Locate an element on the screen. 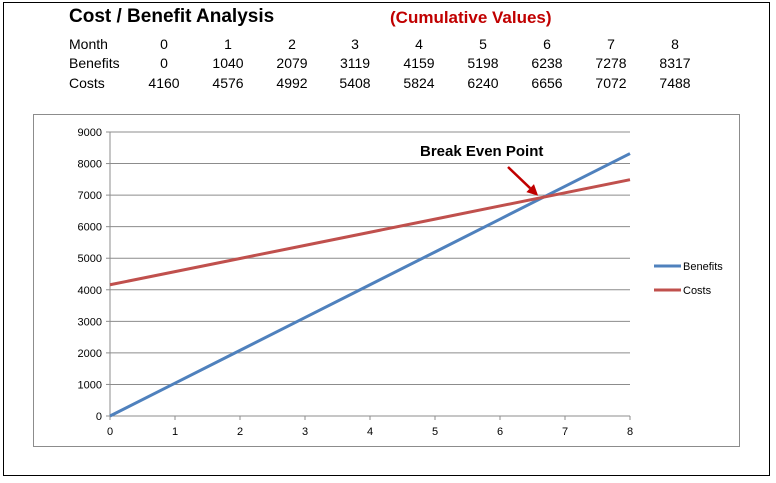  table-cell-month: 6 is located at coordinates (547, 44).